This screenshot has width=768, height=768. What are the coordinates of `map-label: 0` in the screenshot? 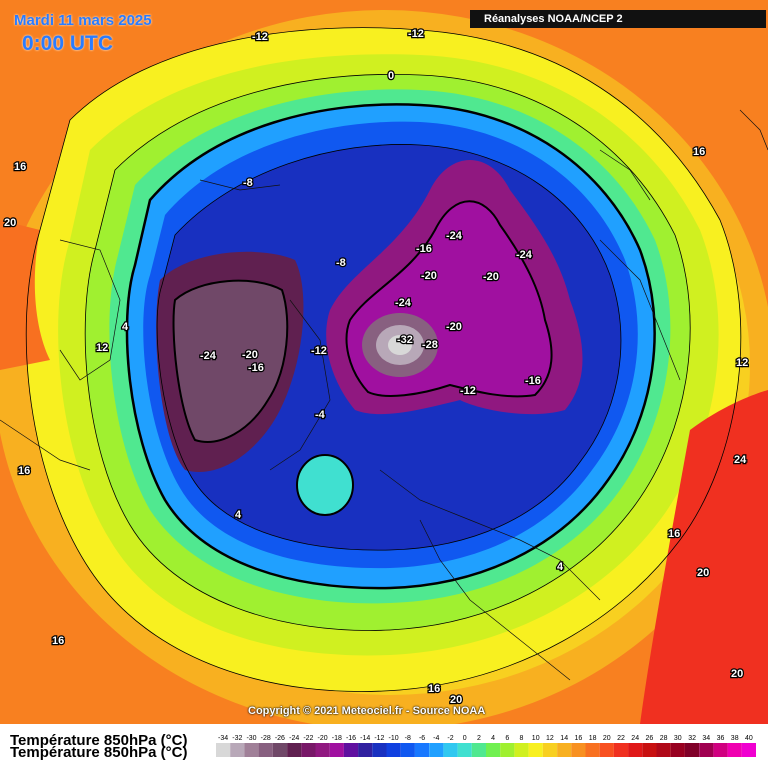 It's located at (391, 76).